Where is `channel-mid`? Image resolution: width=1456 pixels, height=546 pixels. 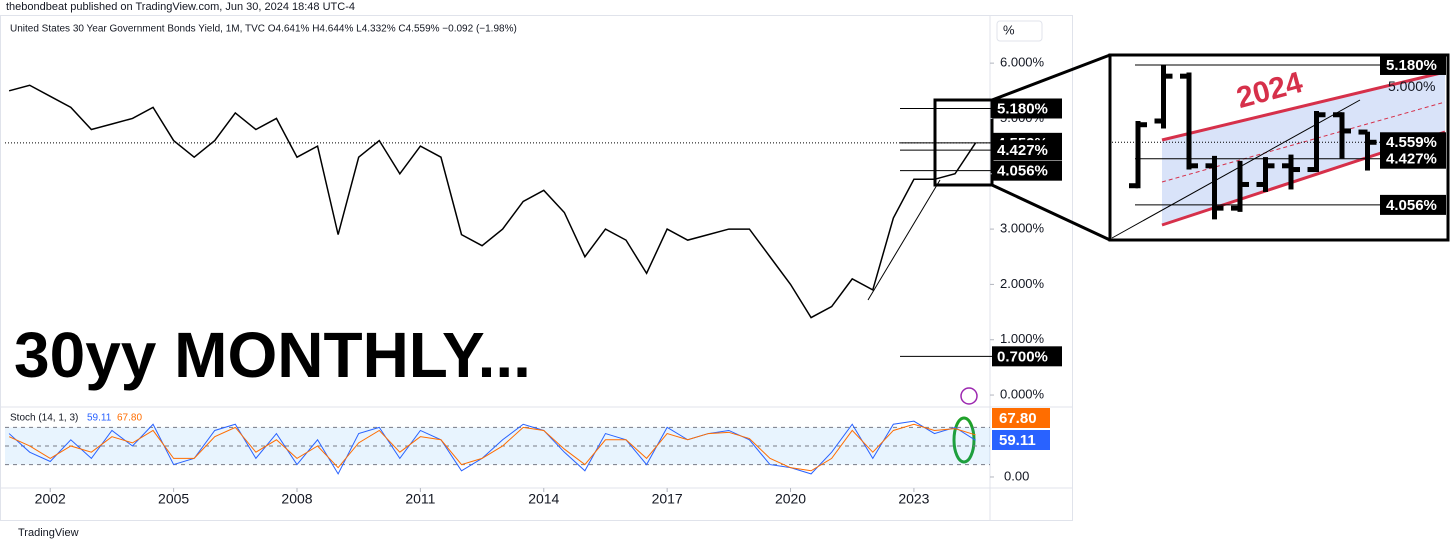 channel-mid is located at coordinates (1303, 142).